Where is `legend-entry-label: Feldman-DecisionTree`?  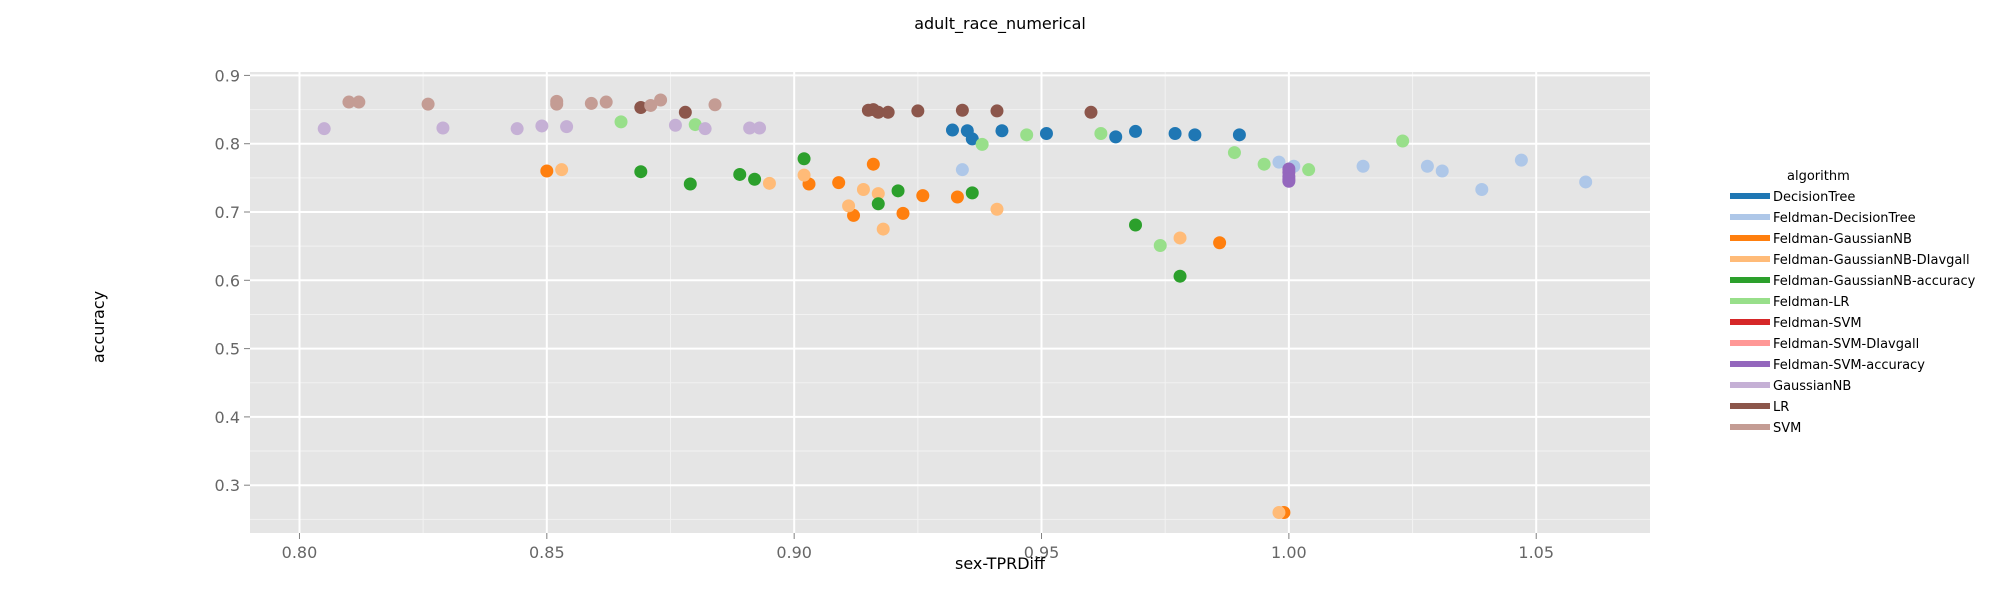 legend-entry-label: Feldman-DecisionTree is located at coordinates (1844, 218).